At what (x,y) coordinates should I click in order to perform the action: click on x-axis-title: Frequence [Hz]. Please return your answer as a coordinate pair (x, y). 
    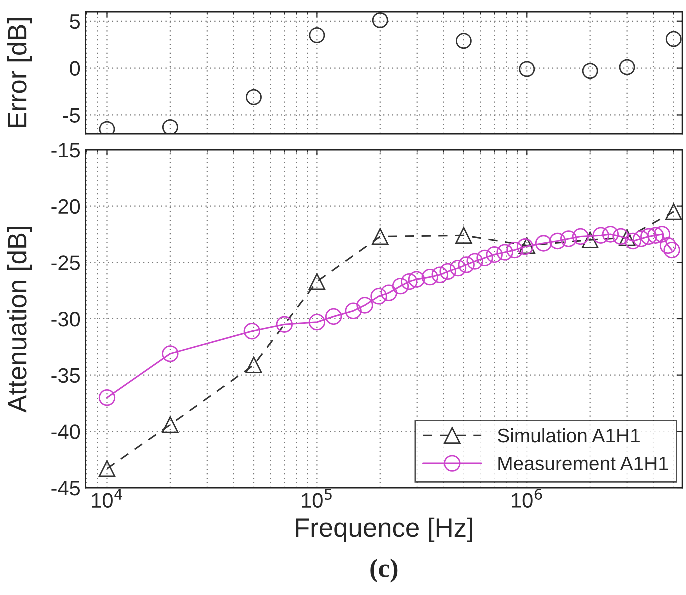
    Looking at the image, I should click on (384, 530).